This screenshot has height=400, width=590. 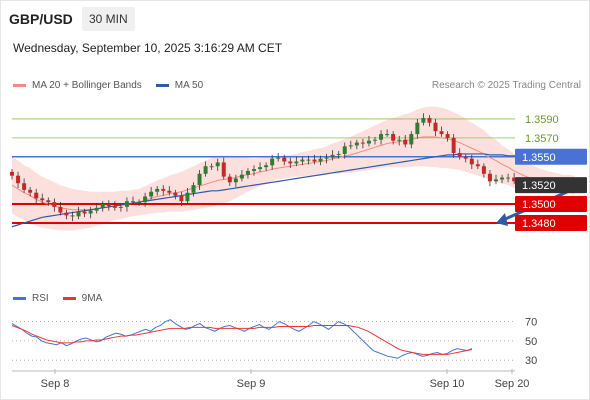 I want to click on level-label-1: 1.3570, so click(x=542, y=139).